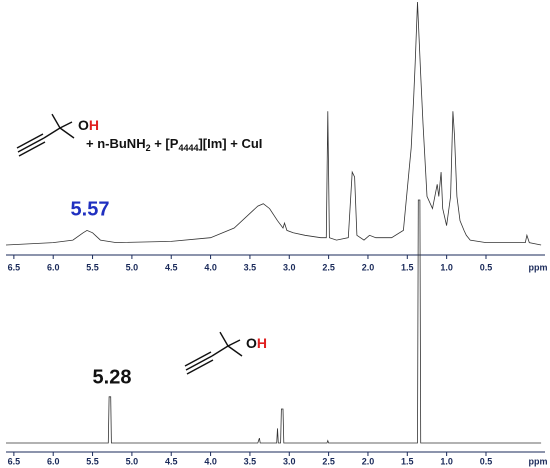  I want to click on subscript: 2, so click(148, 148).